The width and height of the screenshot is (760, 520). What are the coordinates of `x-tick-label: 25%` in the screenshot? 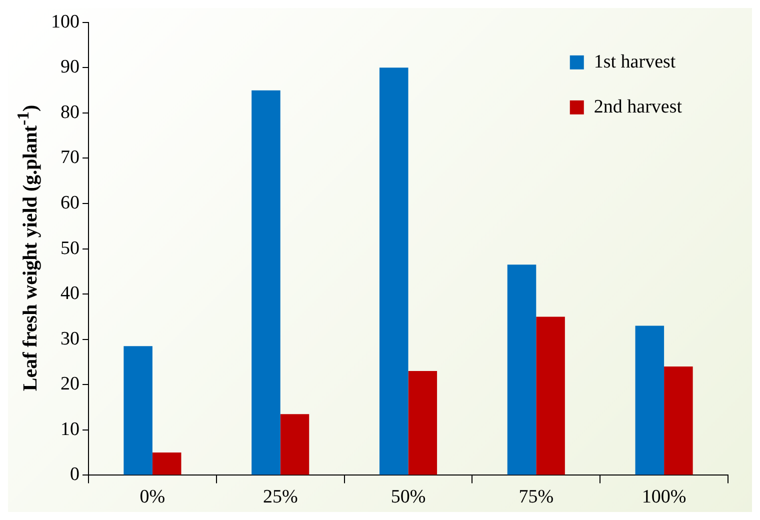 It's located at (280, 497).